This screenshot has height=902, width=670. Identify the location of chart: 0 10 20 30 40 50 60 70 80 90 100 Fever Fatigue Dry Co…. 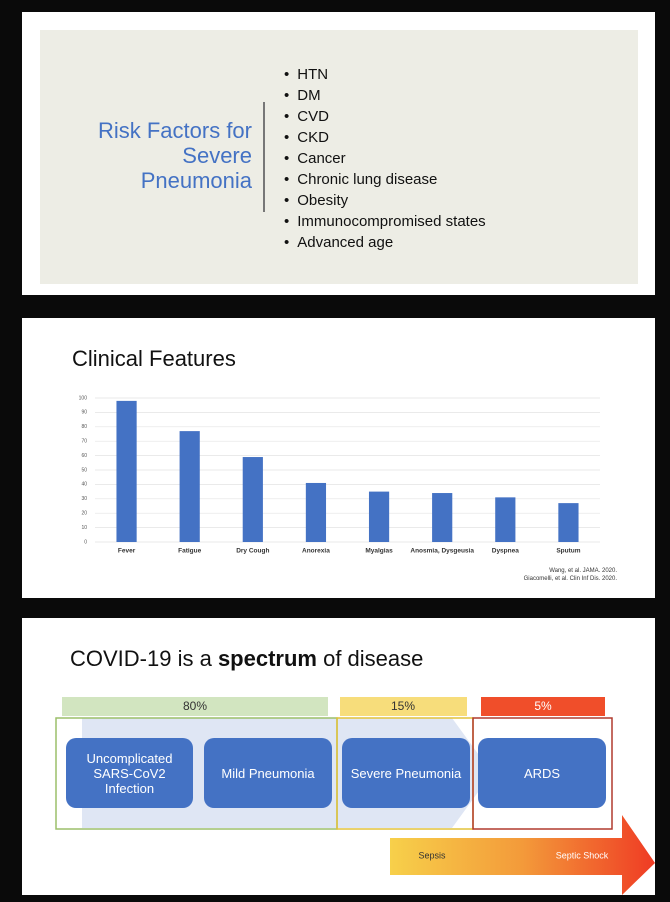
(339, 475).